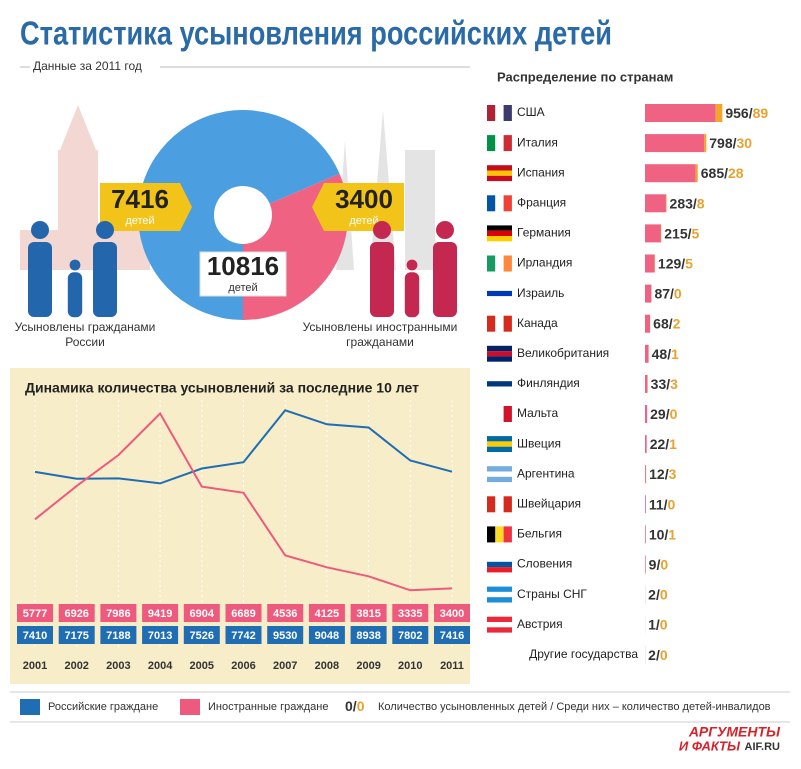 Image resolution: width=801 pixels, height=769 pixels. Describe the element at coordinates (380, 342) in the screenshot. I see `pie-label-line: гражданами` at that location.